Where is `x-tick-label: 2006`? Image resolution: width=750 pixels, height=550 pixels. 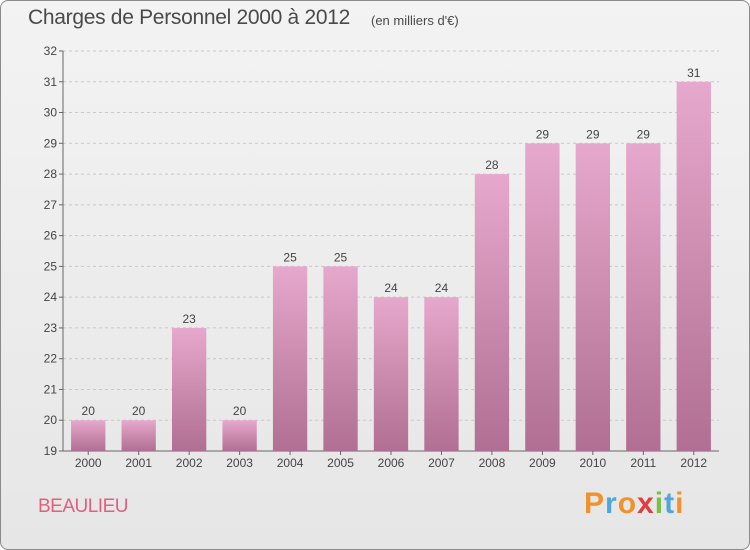 x-tick-label: 2006 is located at coordinates (391, 463).